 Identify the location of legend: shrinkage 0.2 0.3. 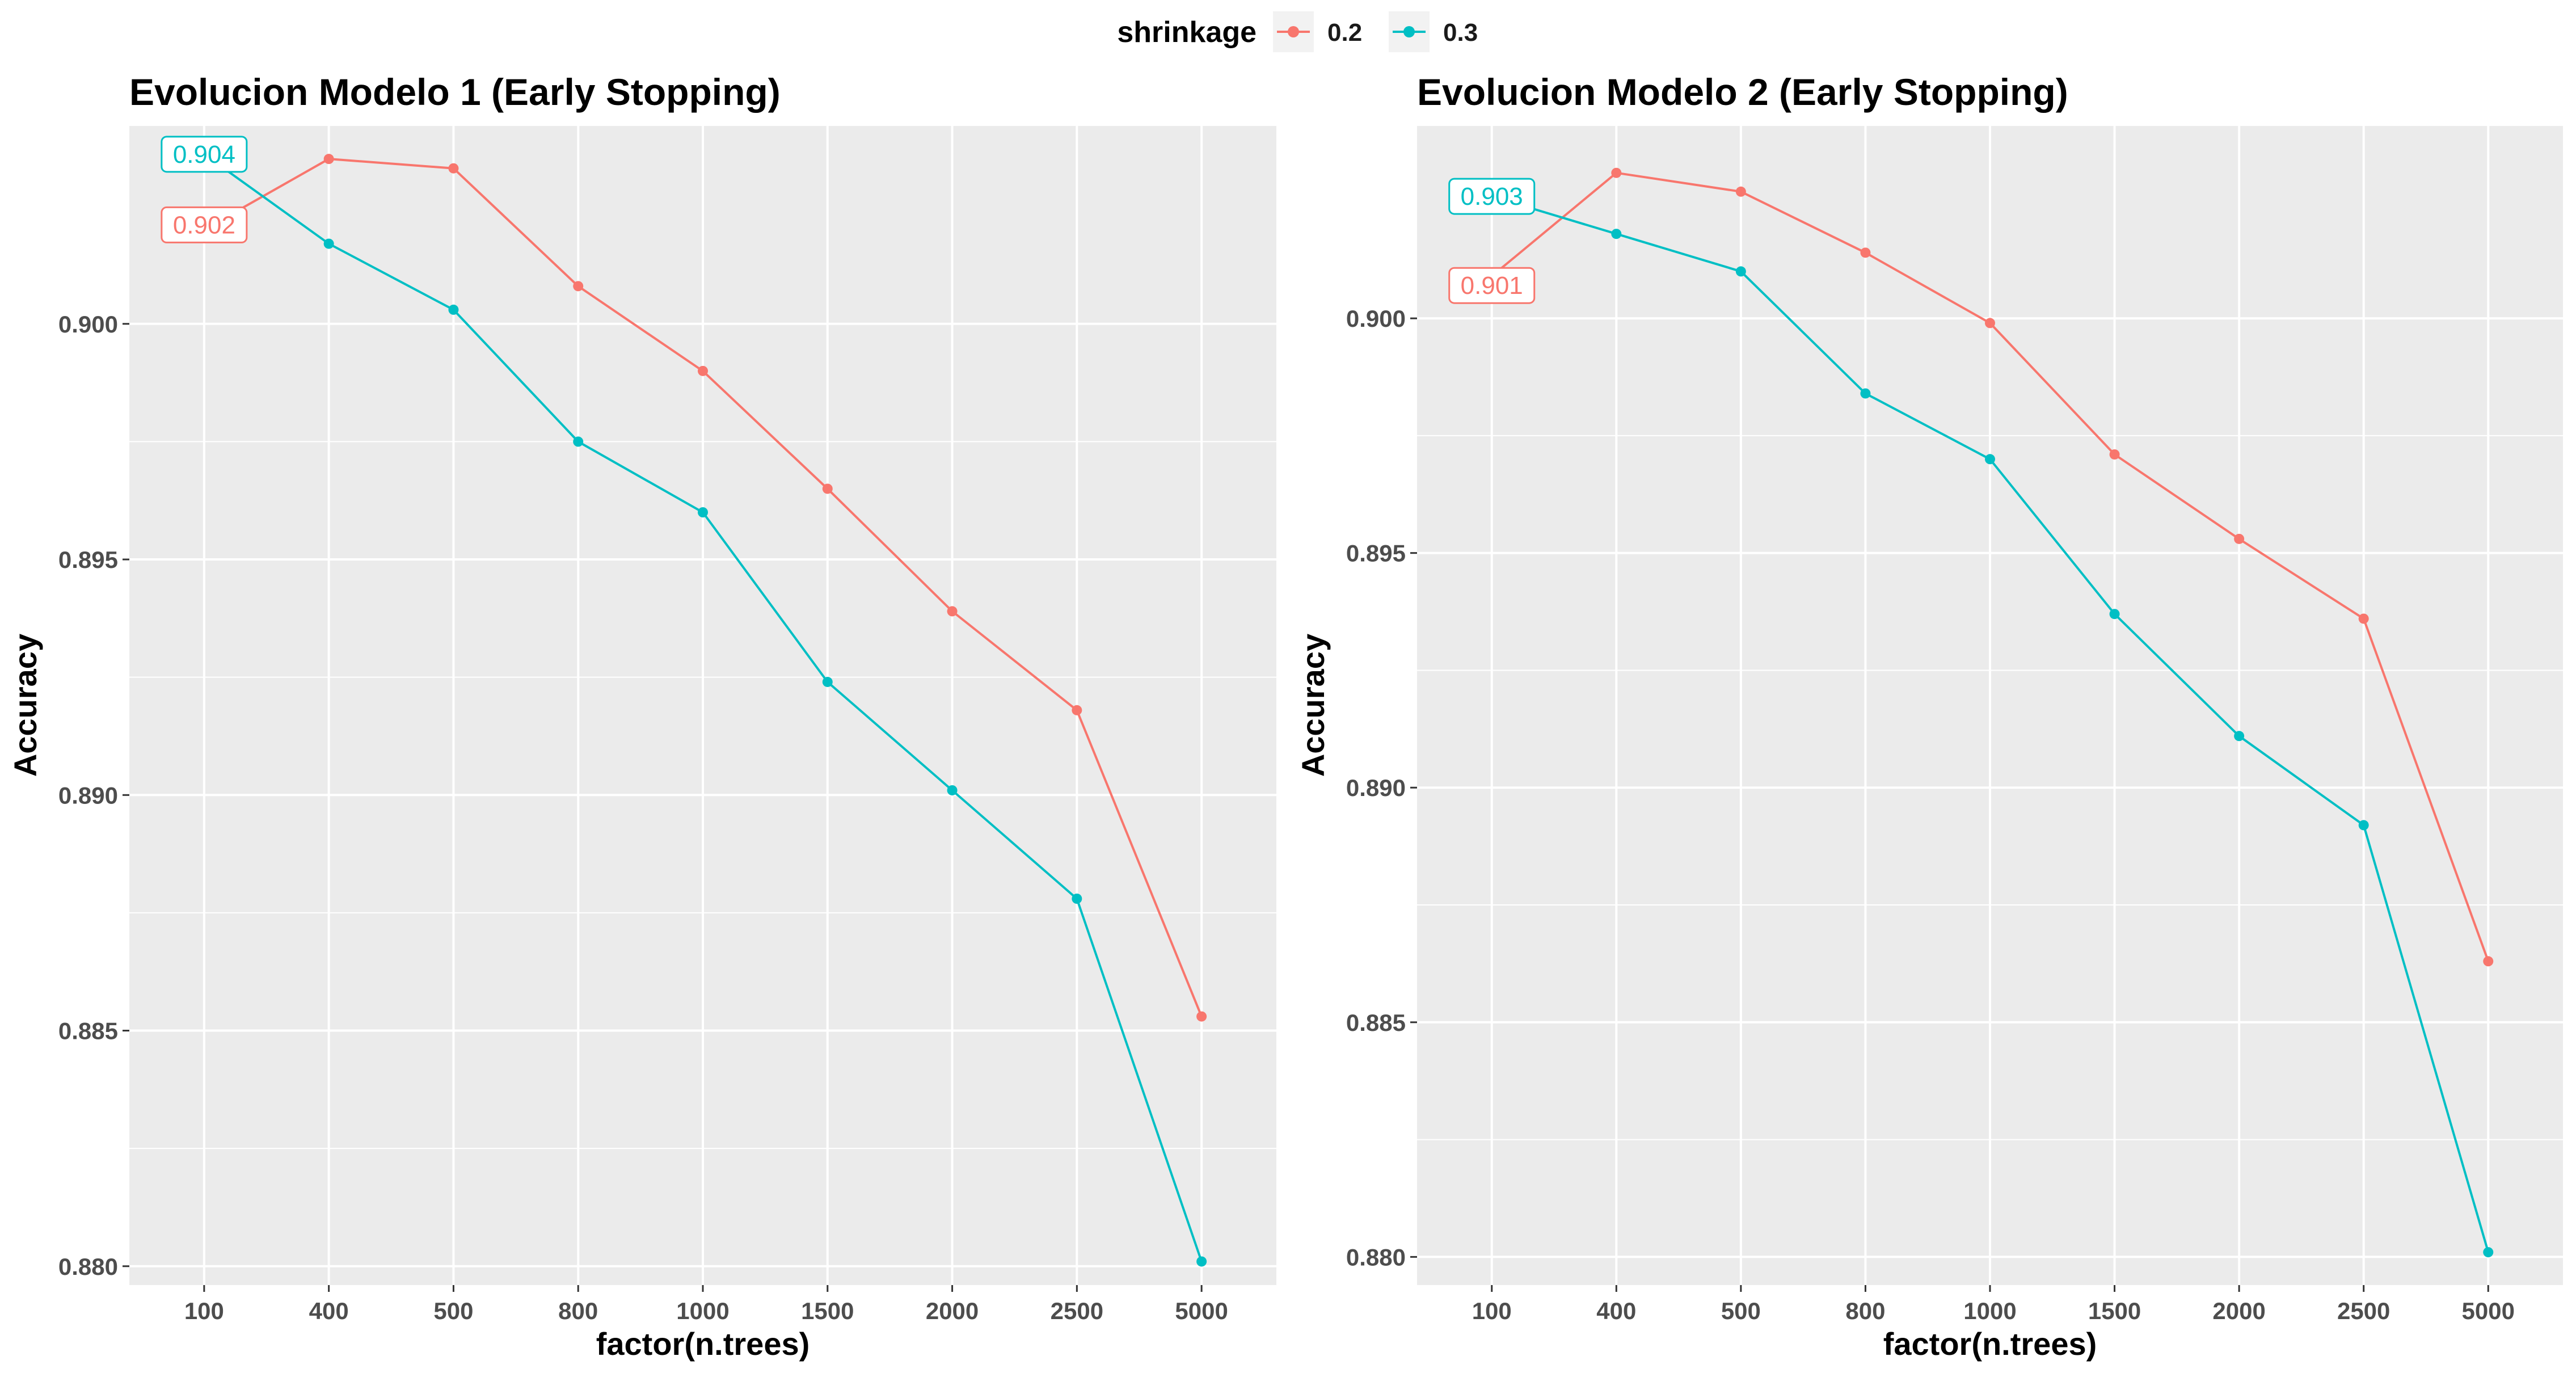
(1297, 31).